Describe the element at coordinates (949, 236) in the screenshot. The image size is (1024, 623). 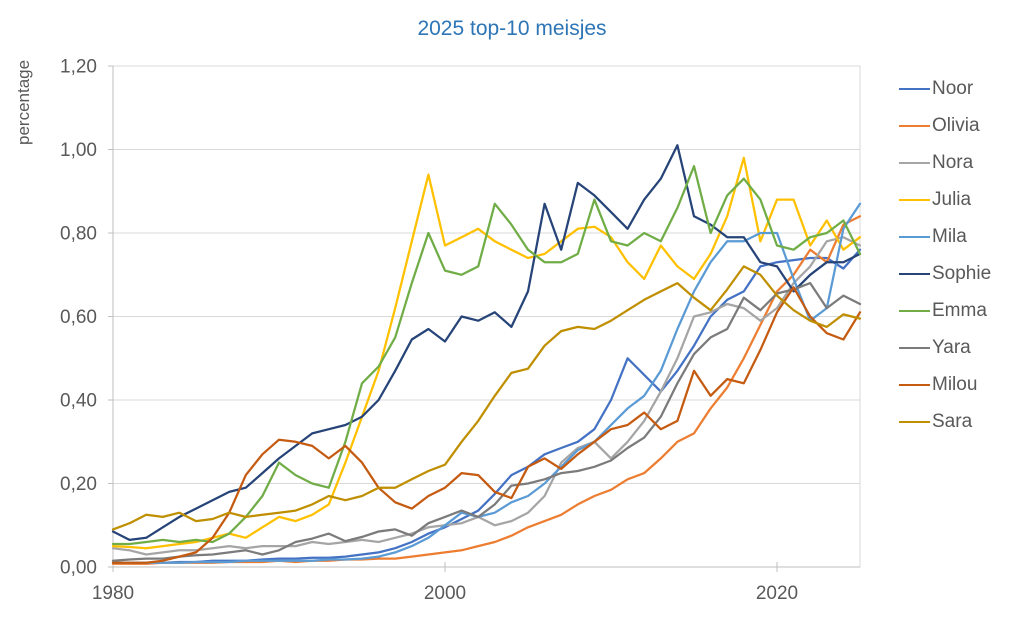
I see `legend-label: Mila` at that location.